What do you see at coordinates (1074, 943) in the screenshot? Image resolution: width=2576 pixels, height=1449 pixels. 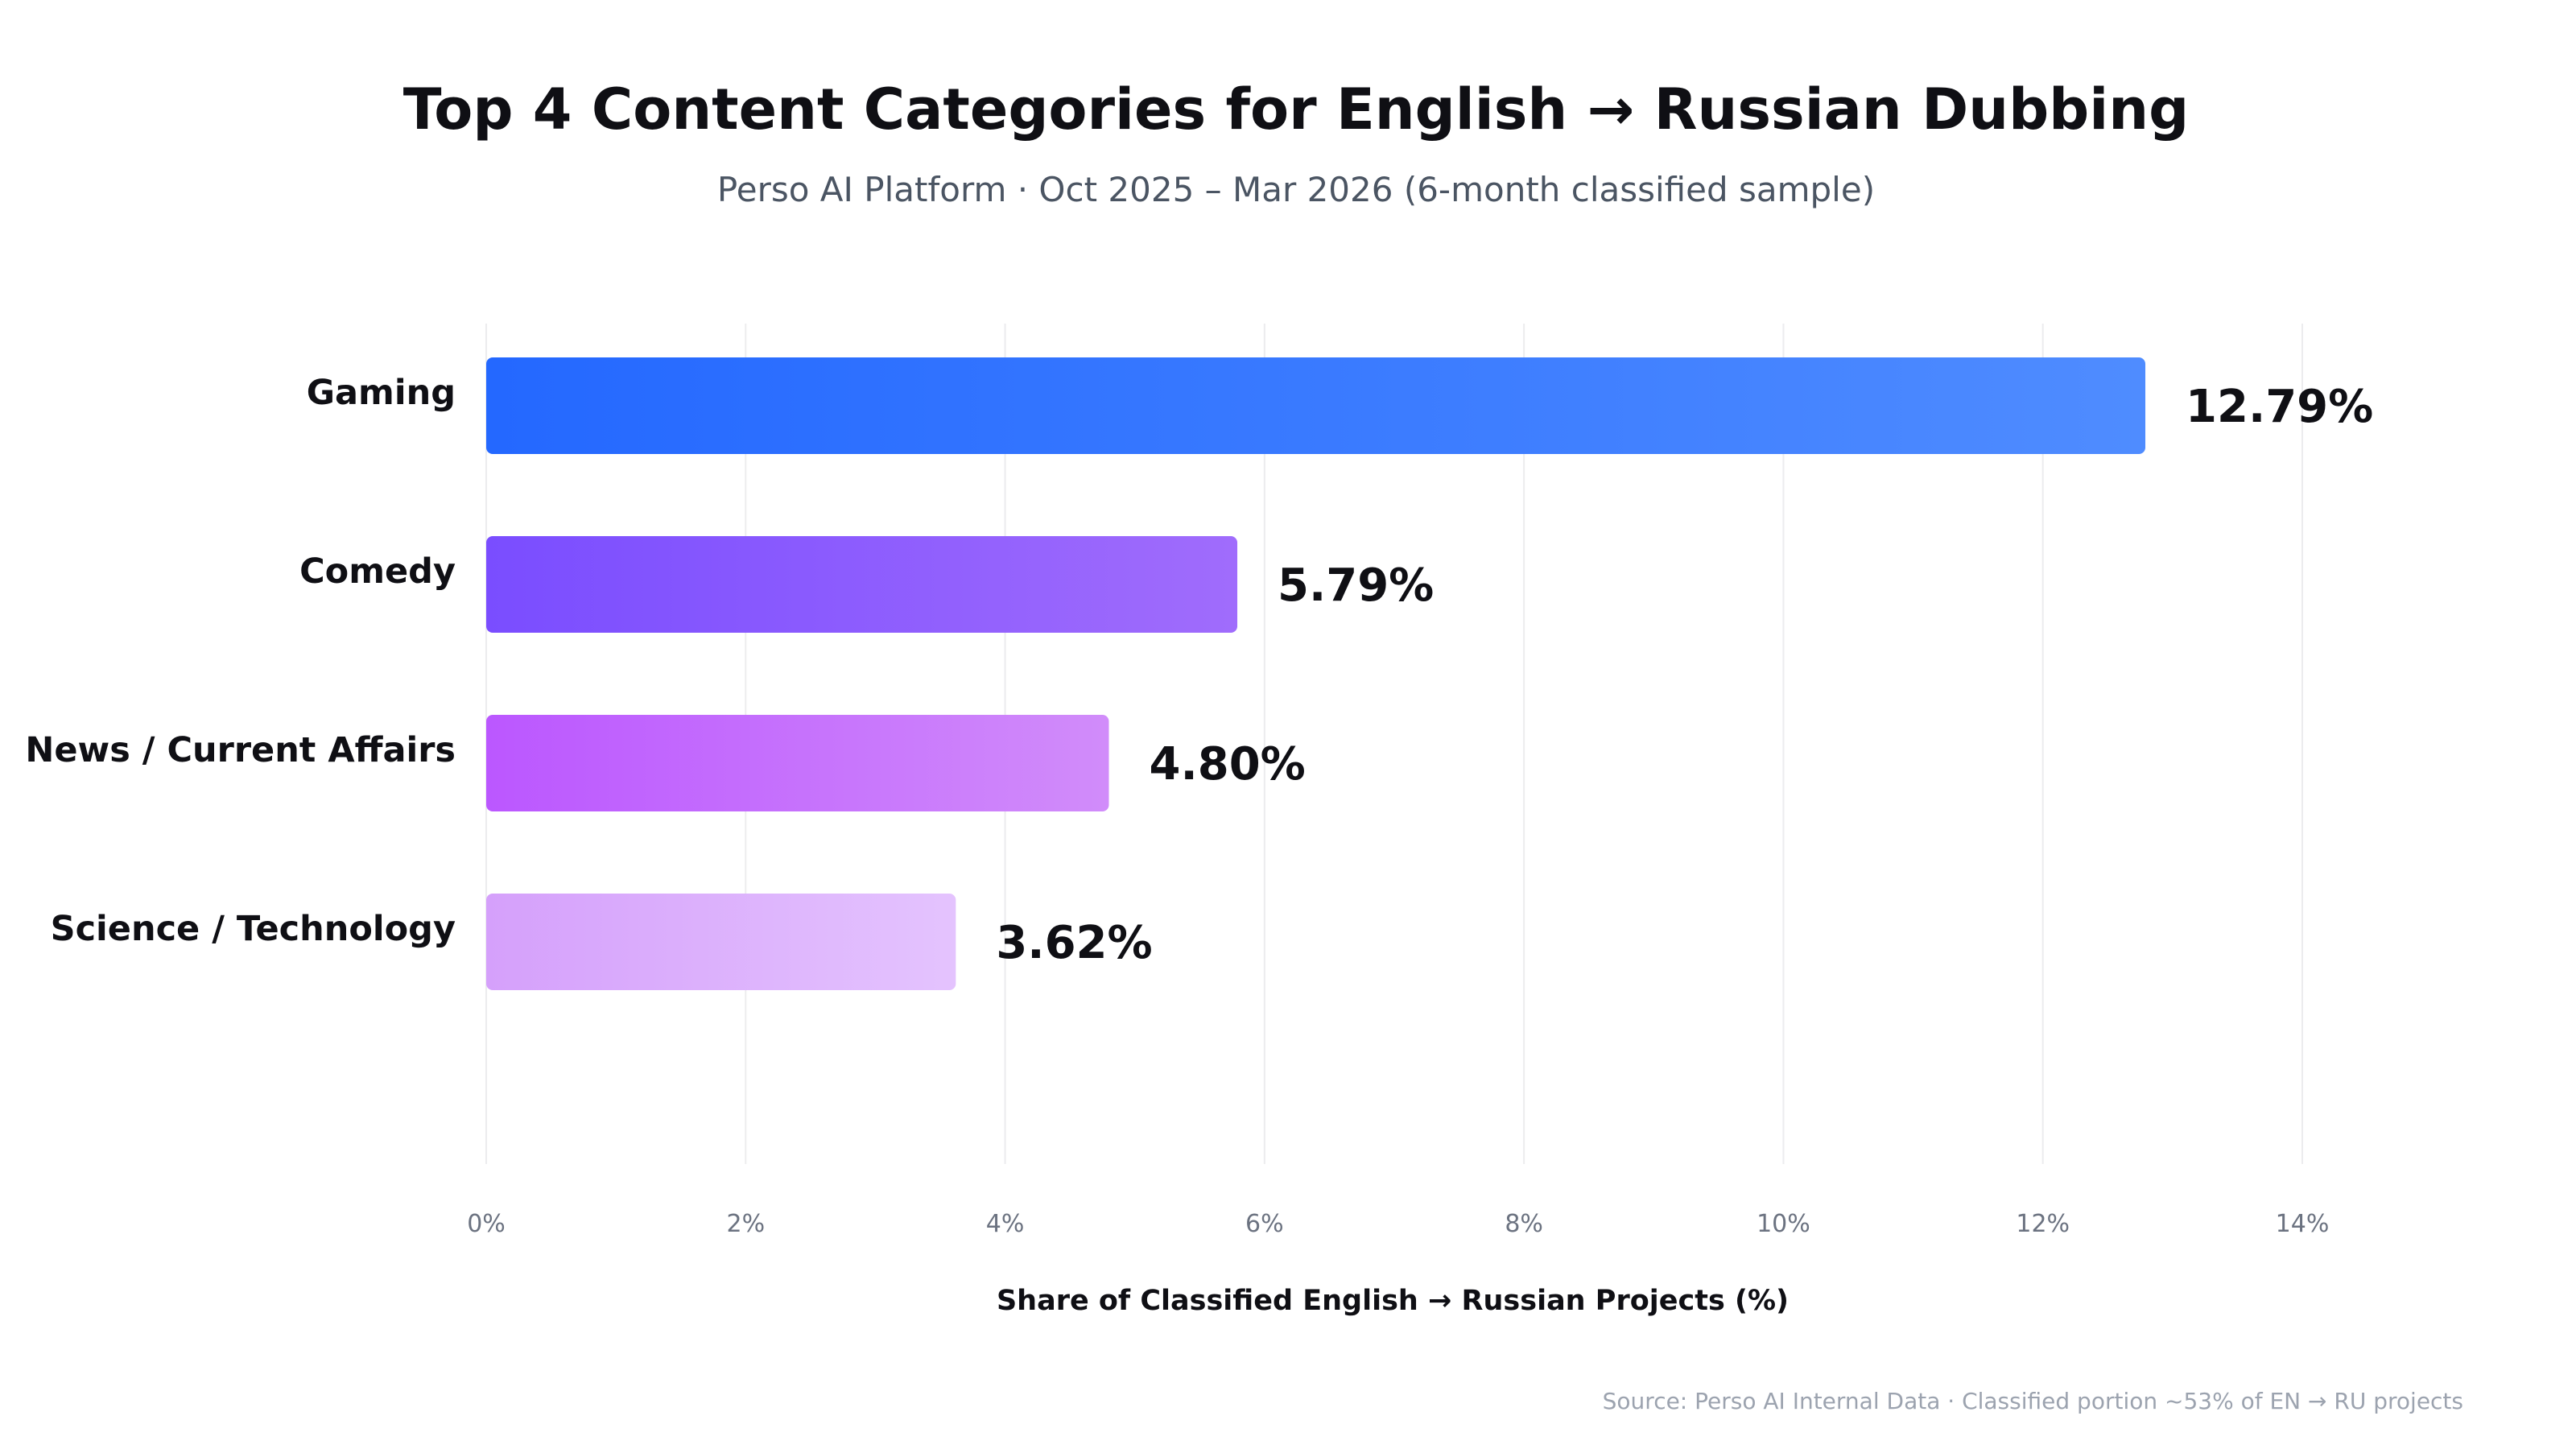 I see `bar-value-label: 3.62%` at bounding box center [1074, 943].